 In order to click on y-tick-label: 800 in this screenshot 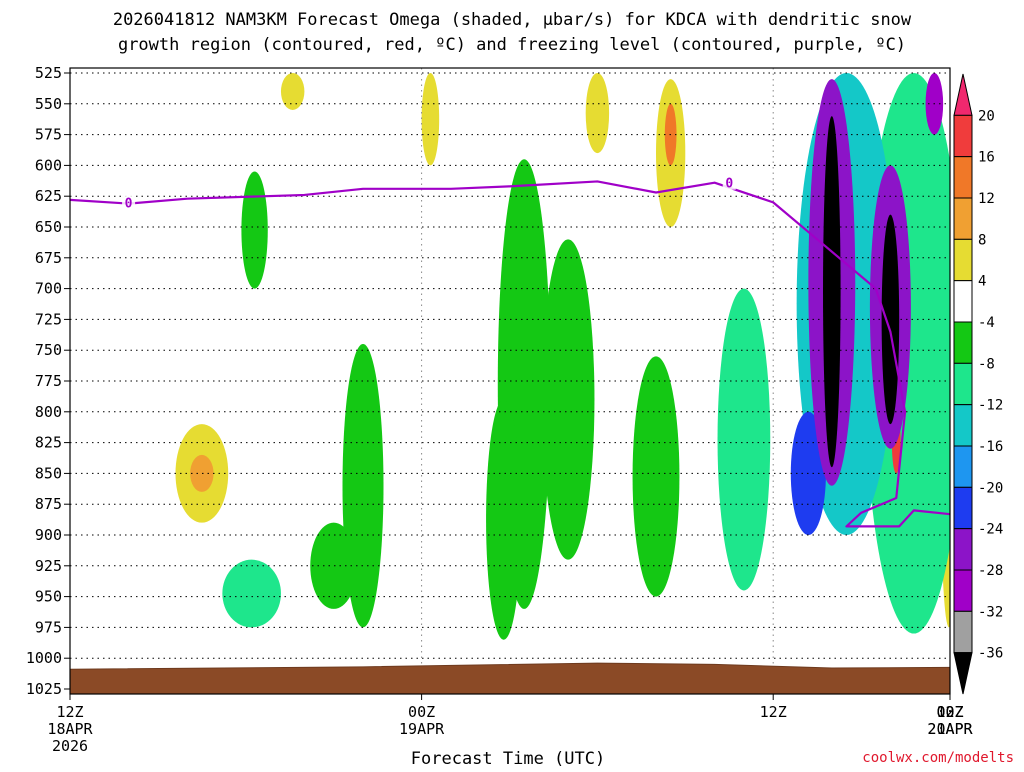, I will do `click(48, 412)`.